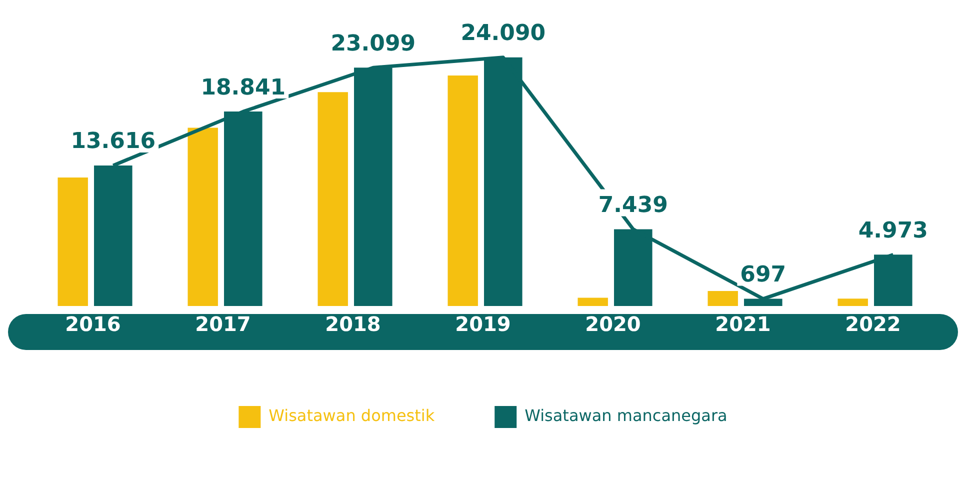 Image resolution: width=970 pixels, height=491 pixels. Describe the element at coordinates (743, 324) in the screenshot. I see `x-tick-label: 2021` at that location.